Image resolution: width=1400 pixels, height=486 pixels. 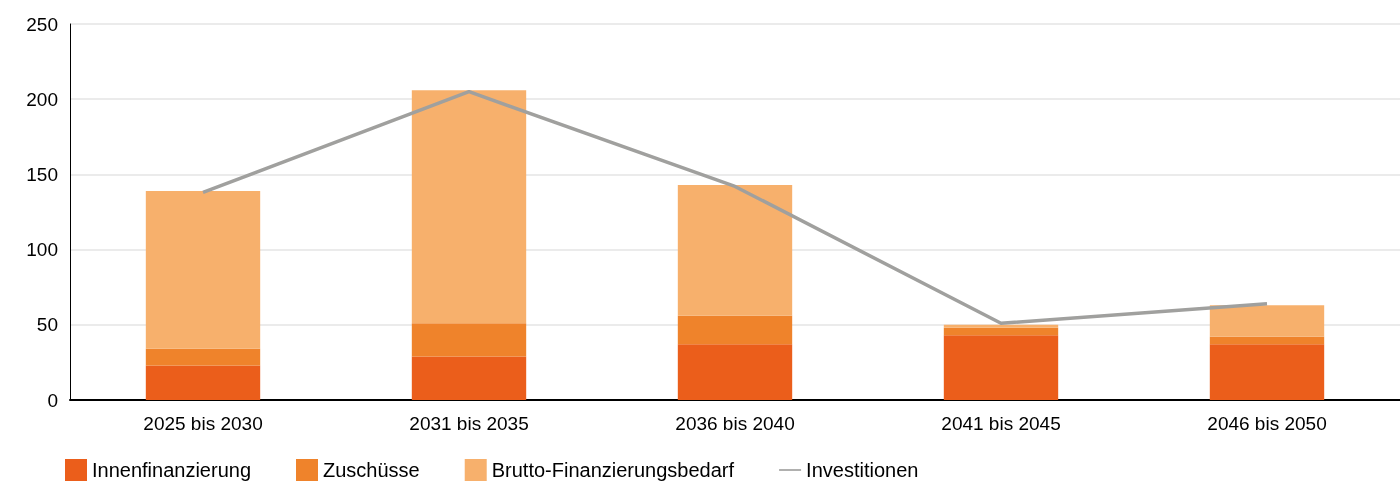 I want to click on y-tick-label: 150, so click(x=42, y=174).